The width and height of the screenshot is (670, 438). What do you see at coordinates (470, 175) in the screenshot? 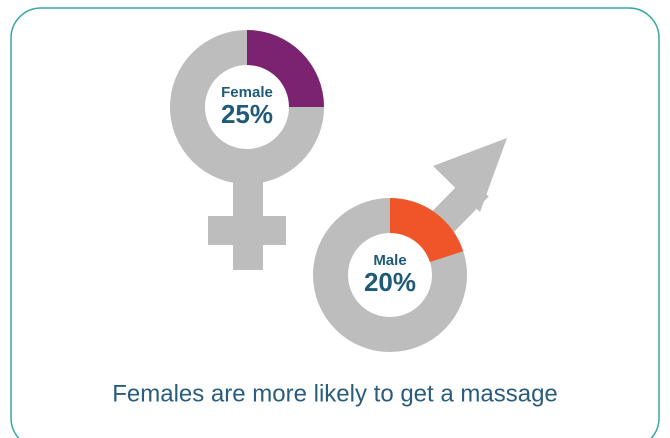
I see `male-arrow-head` at bounding box center [470, 175].